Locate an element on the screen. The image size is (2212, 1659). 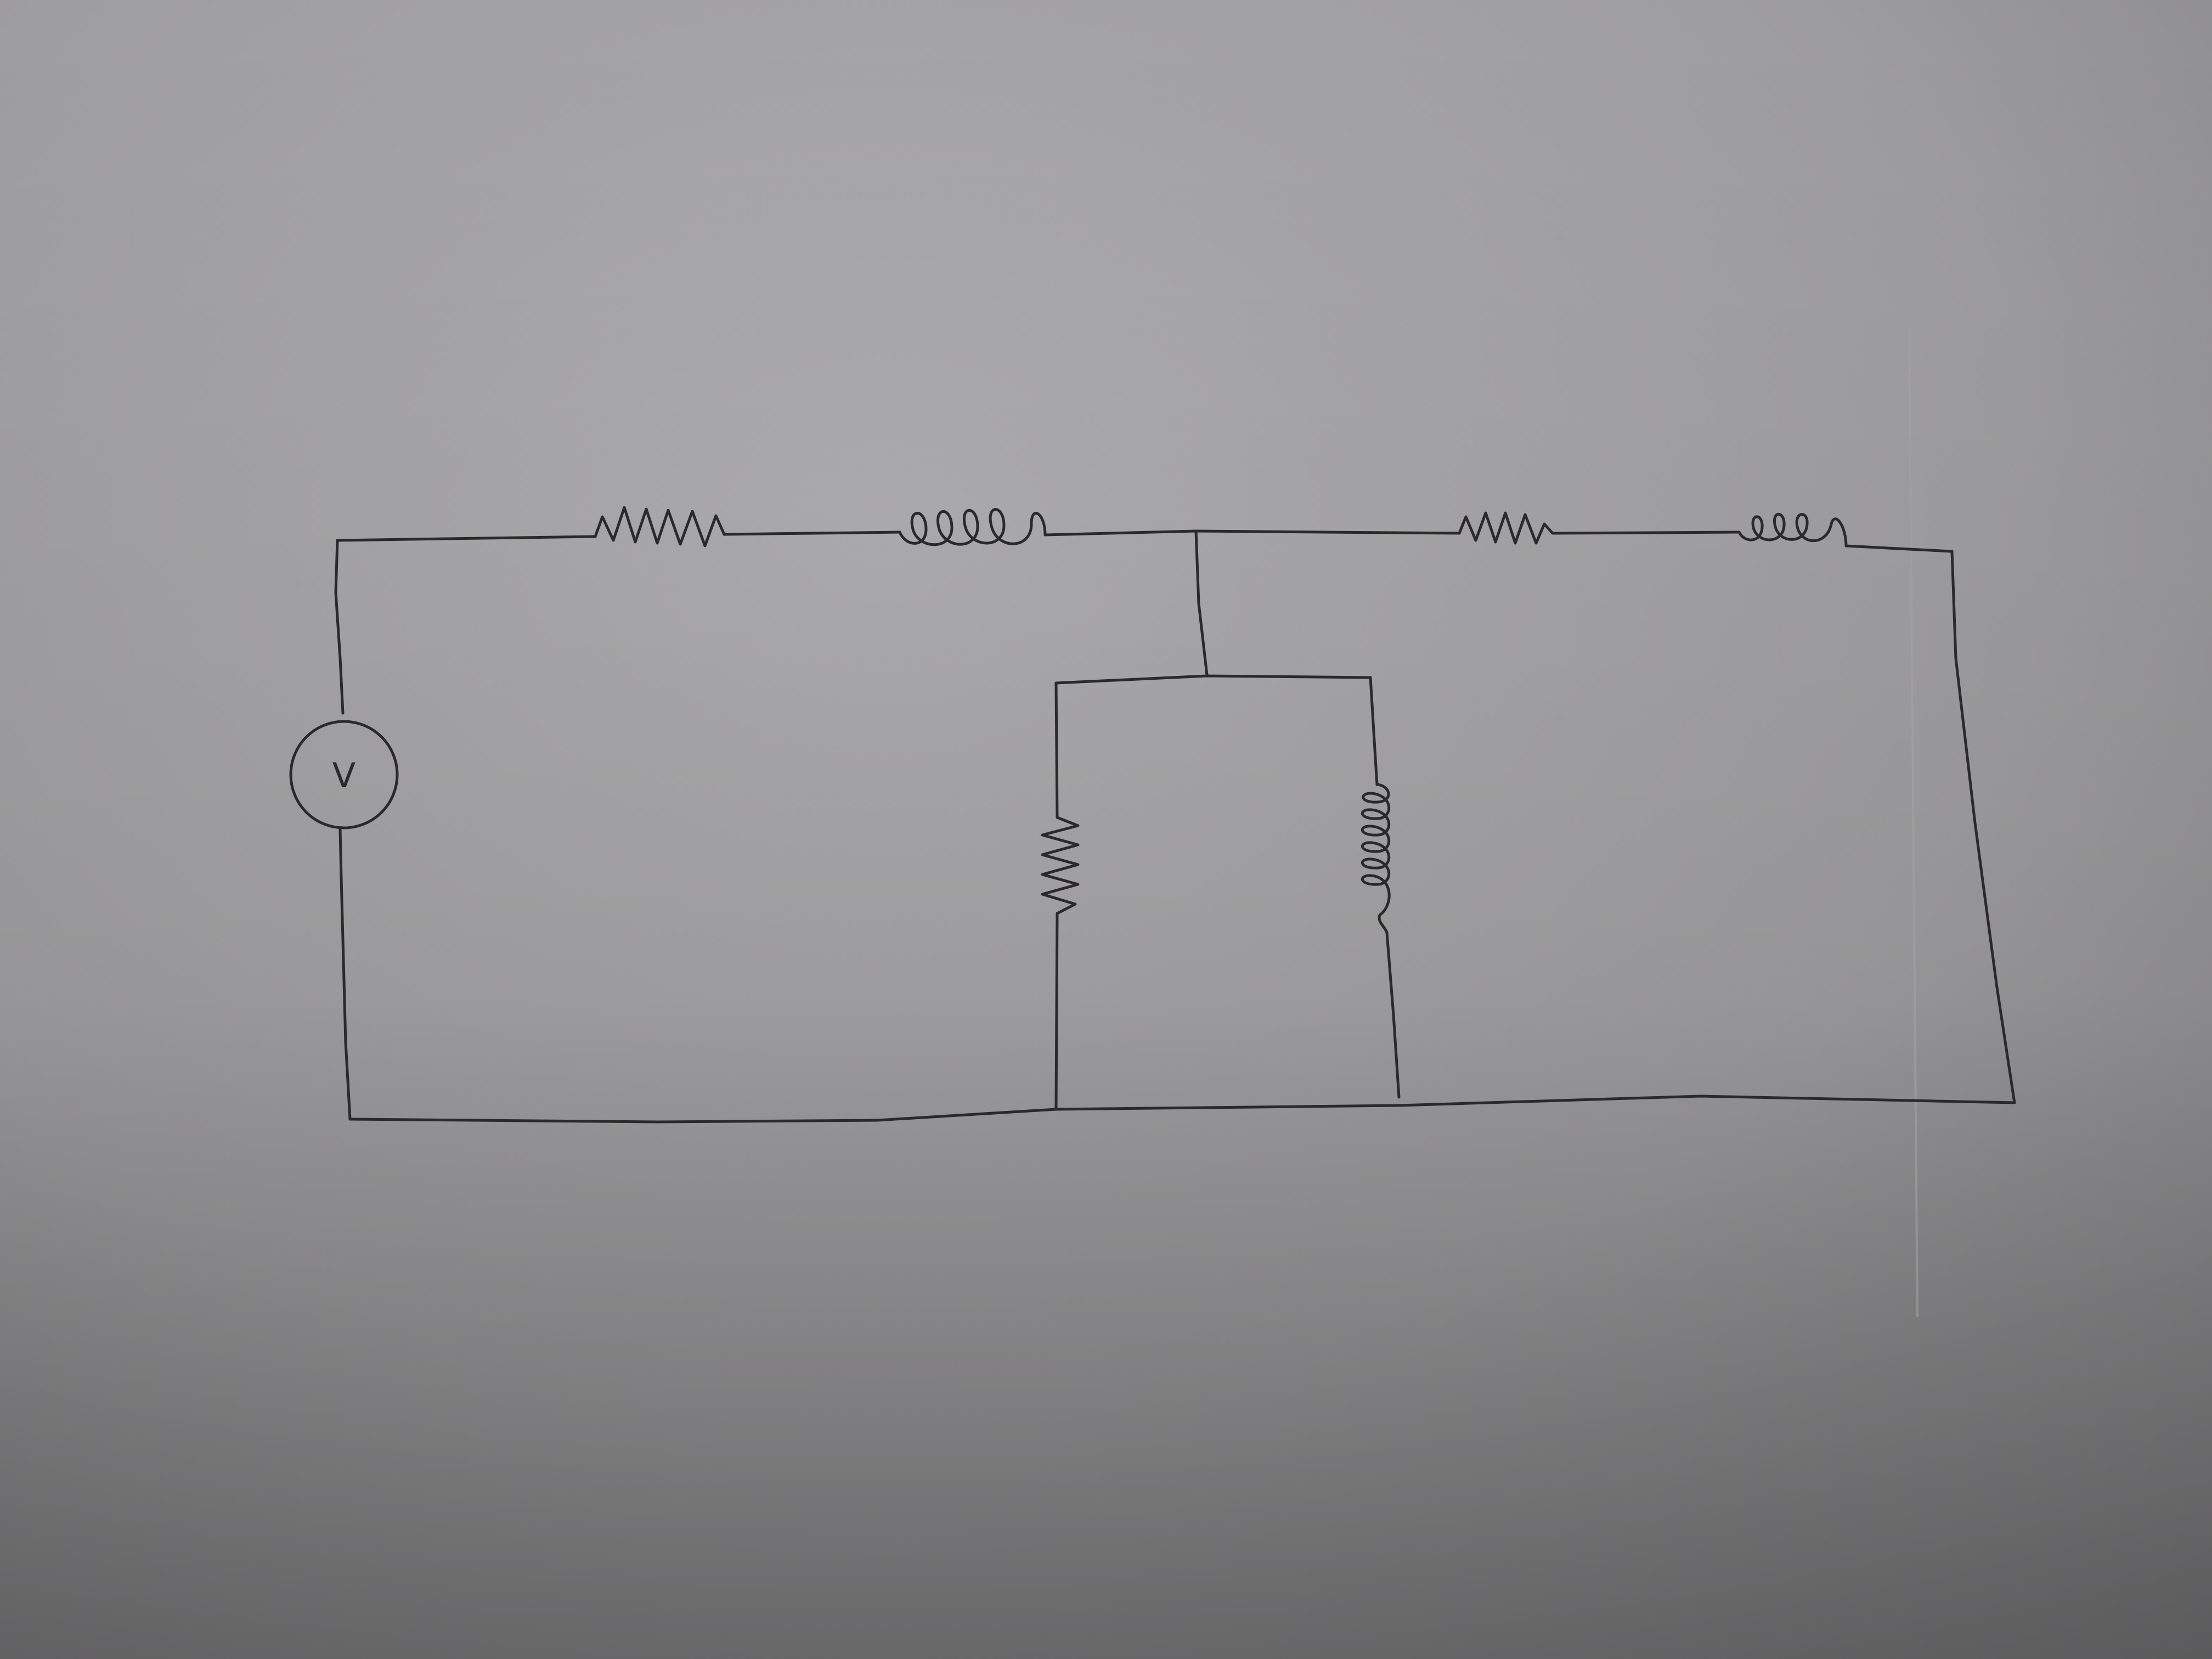
resistor-top-right is located at coordinates (1506, 528).